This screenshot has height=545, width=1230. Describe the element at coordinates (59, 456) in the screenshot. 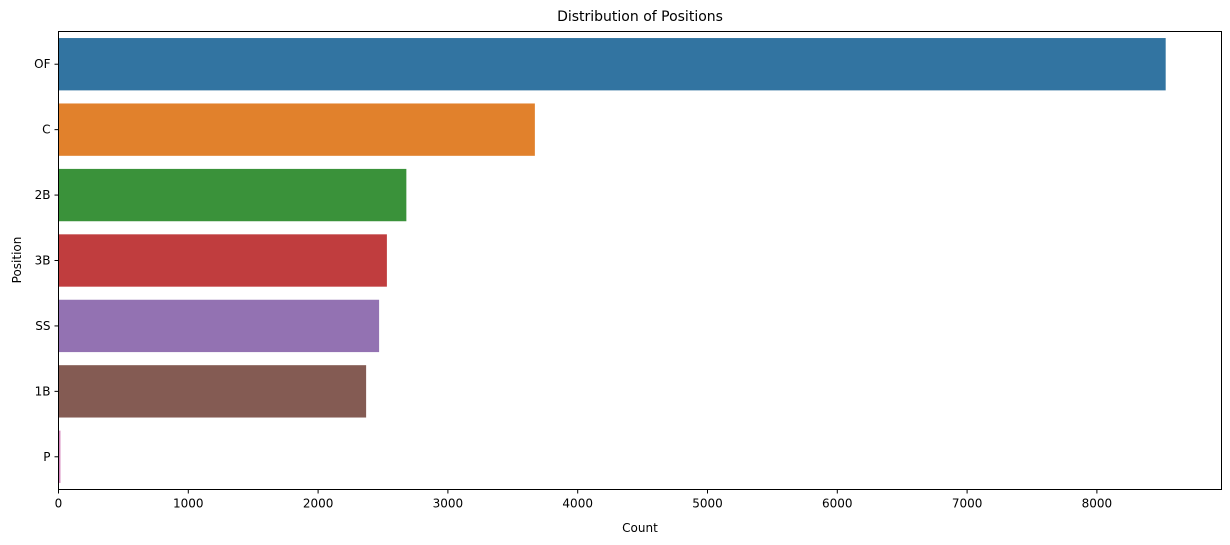

I see `bar-p` at that location.